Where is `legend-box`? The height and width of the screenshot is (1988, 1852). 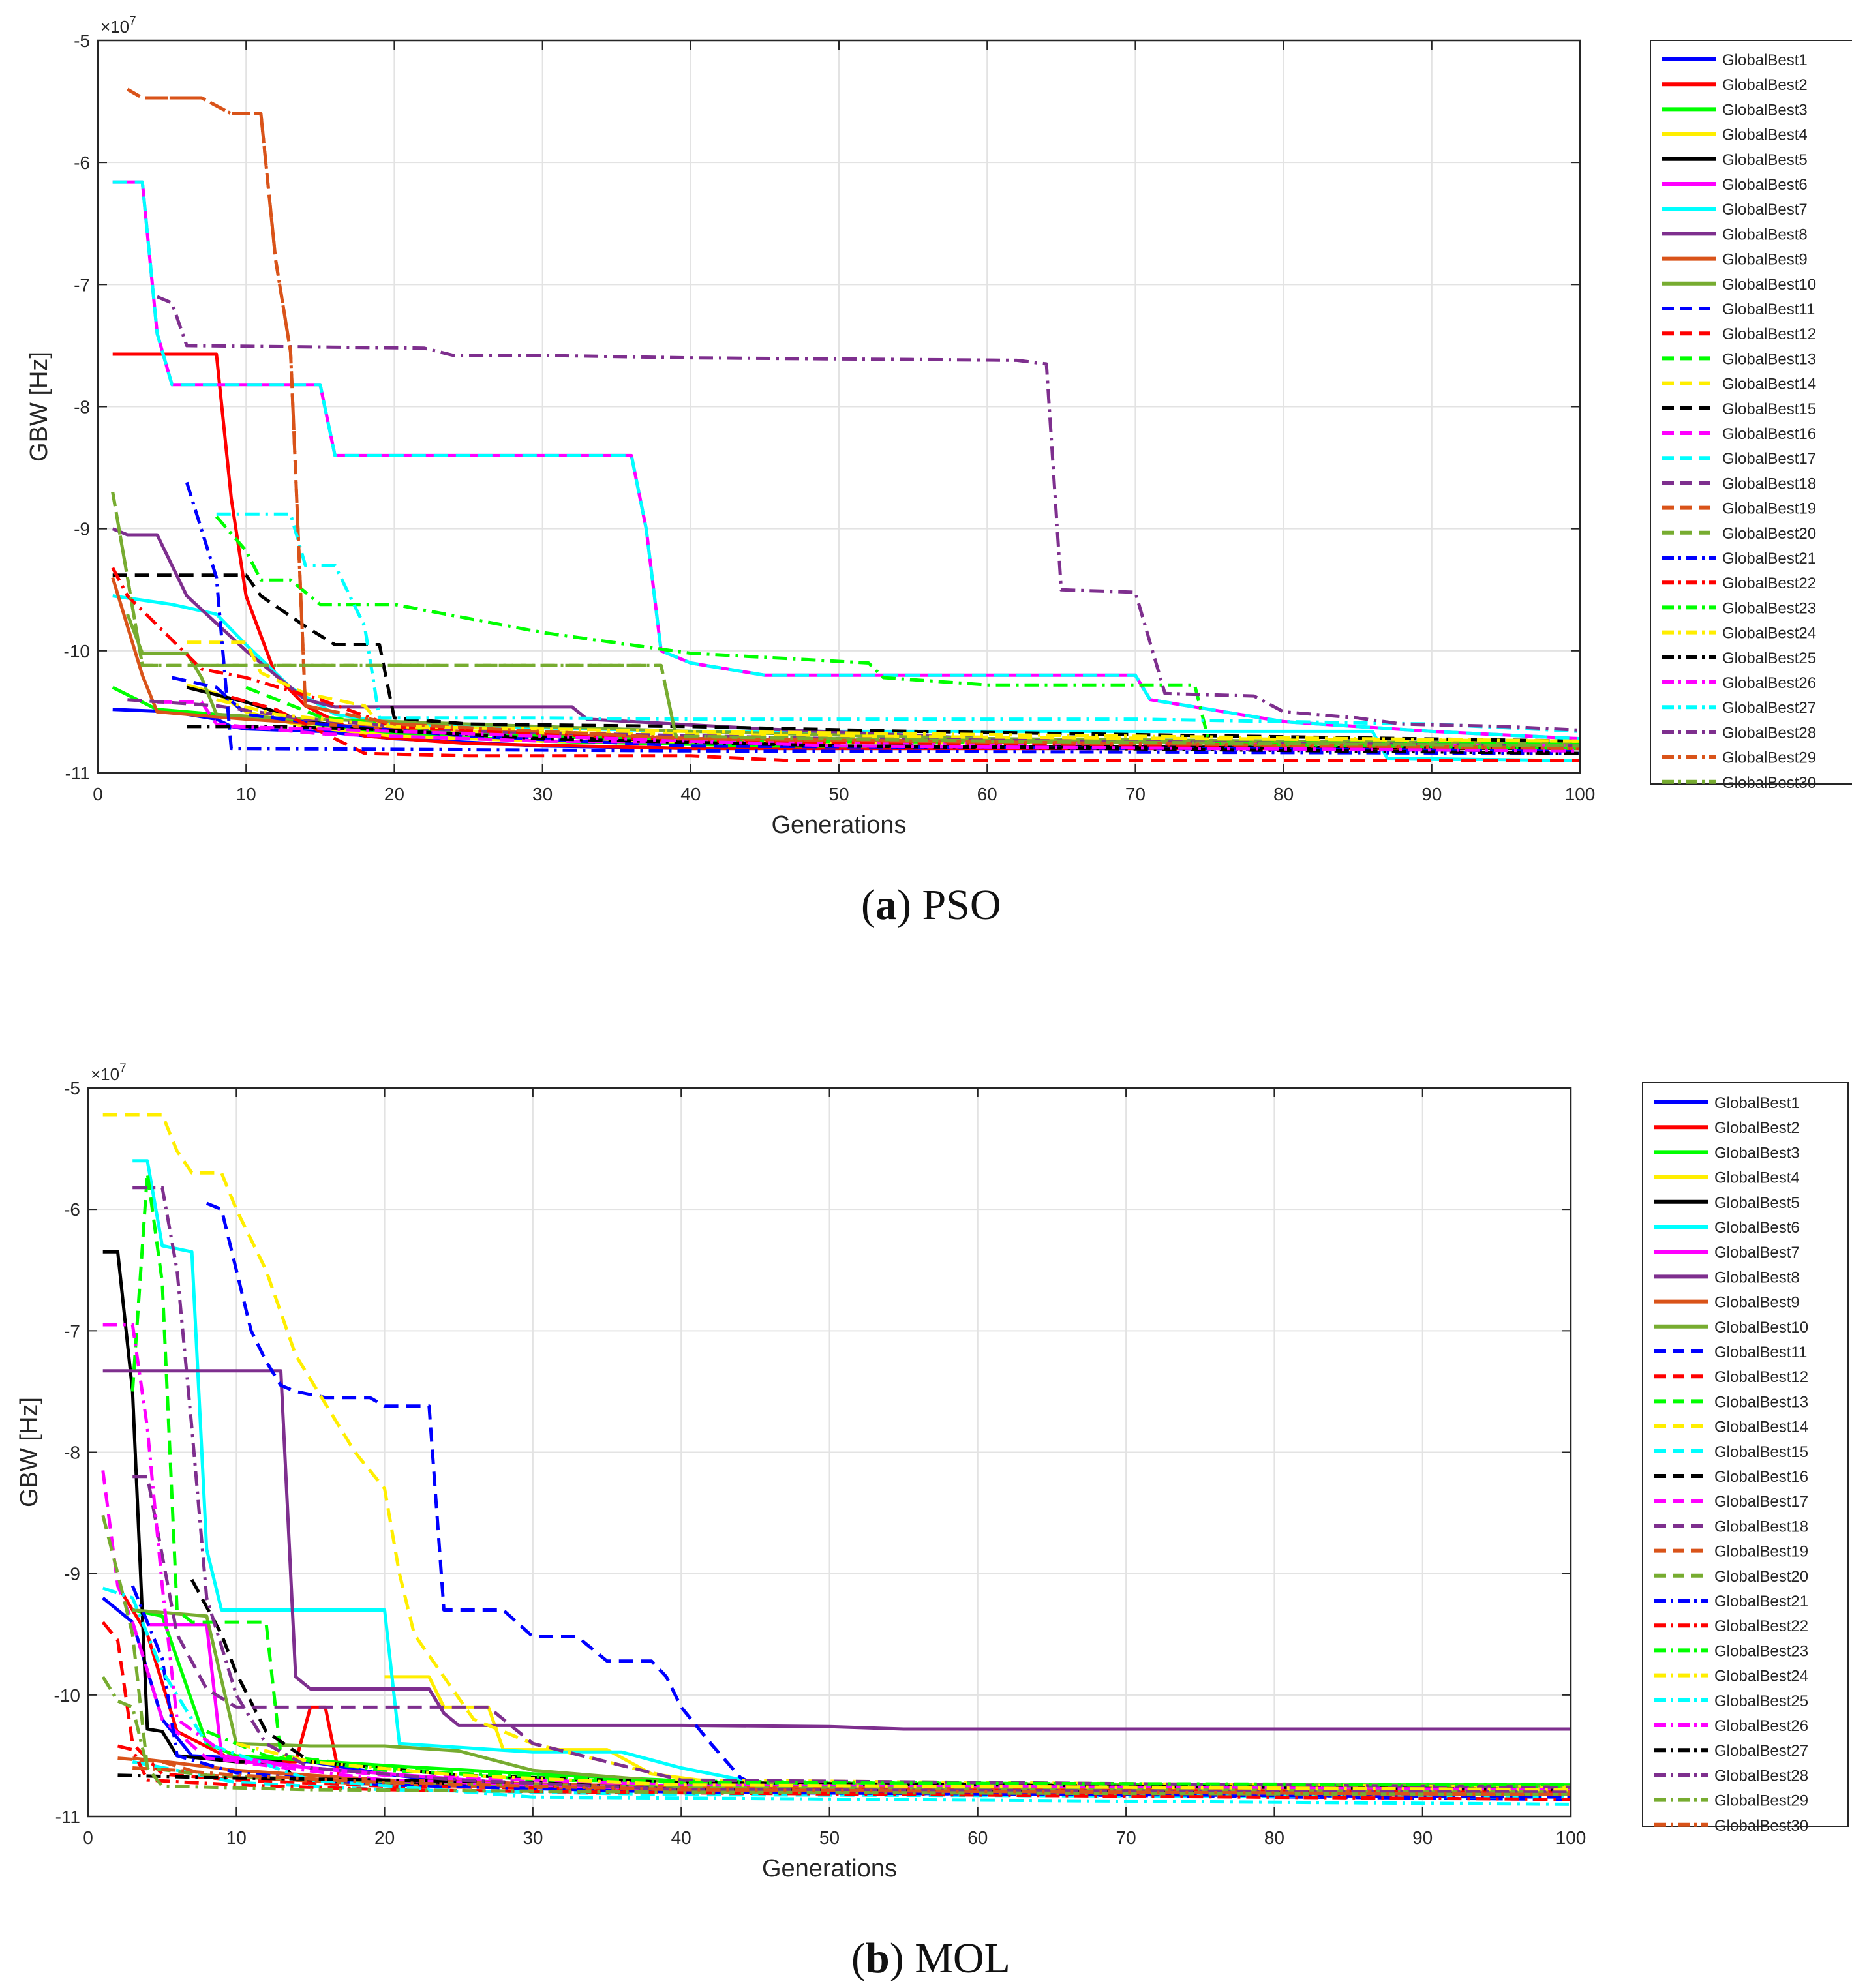
legend-box is located at coordinates (1751, 413).